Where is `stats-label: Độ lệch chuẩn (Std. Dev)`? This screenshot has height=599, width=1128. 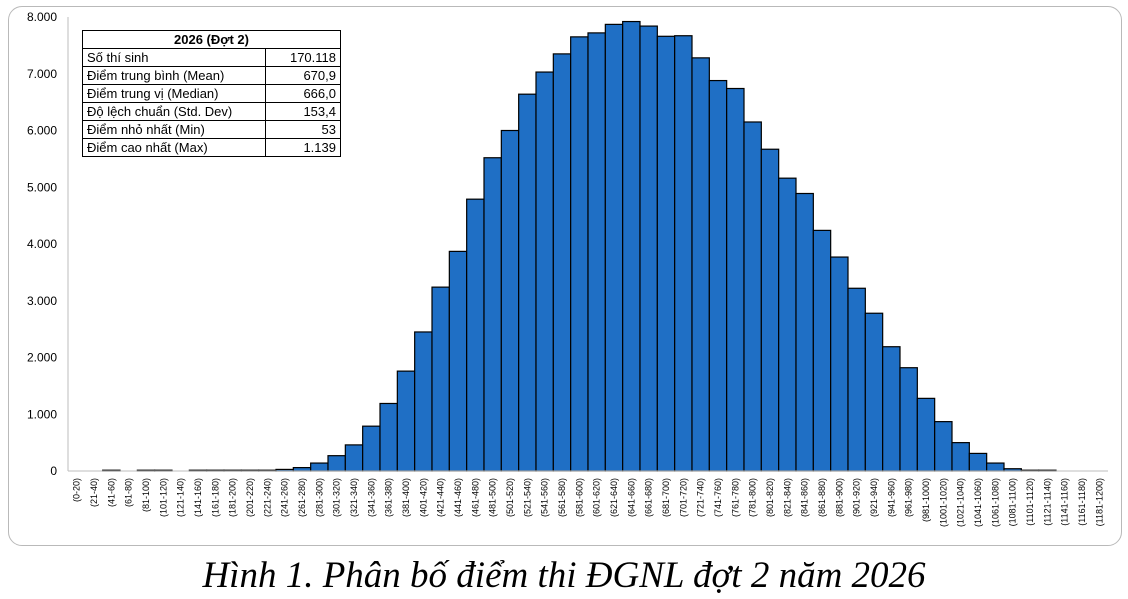 stats-label: Độ lệch chuẩn (Std. Dev) is located at coordinates (174, 111).